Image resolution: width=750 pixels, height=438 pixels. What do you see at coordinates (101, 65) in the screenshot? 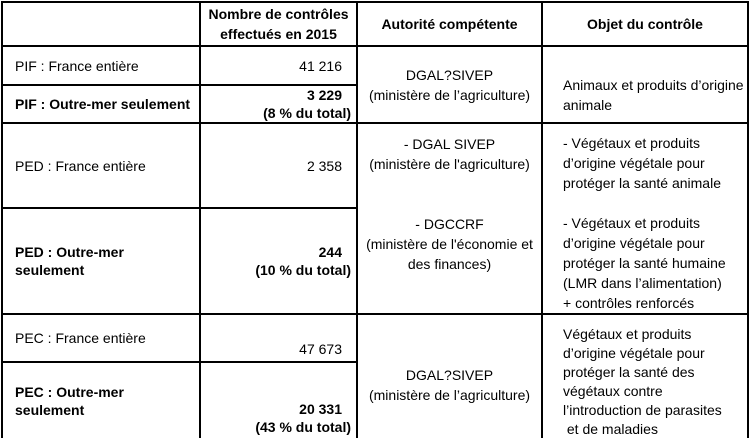
I see `pif-france-label: PIF : France entière` at bounding box center [101, 65].